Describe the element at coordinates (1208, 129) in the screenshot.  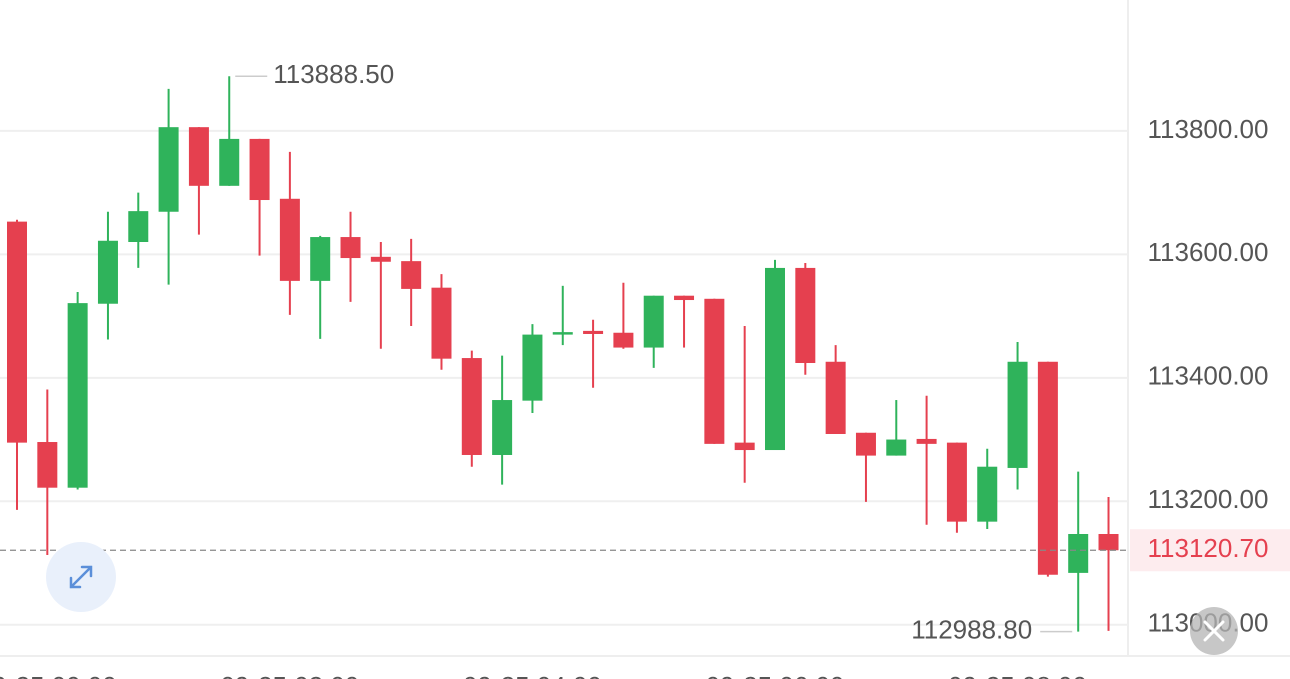
I see `y-tick-label: 113800.00` at that location.